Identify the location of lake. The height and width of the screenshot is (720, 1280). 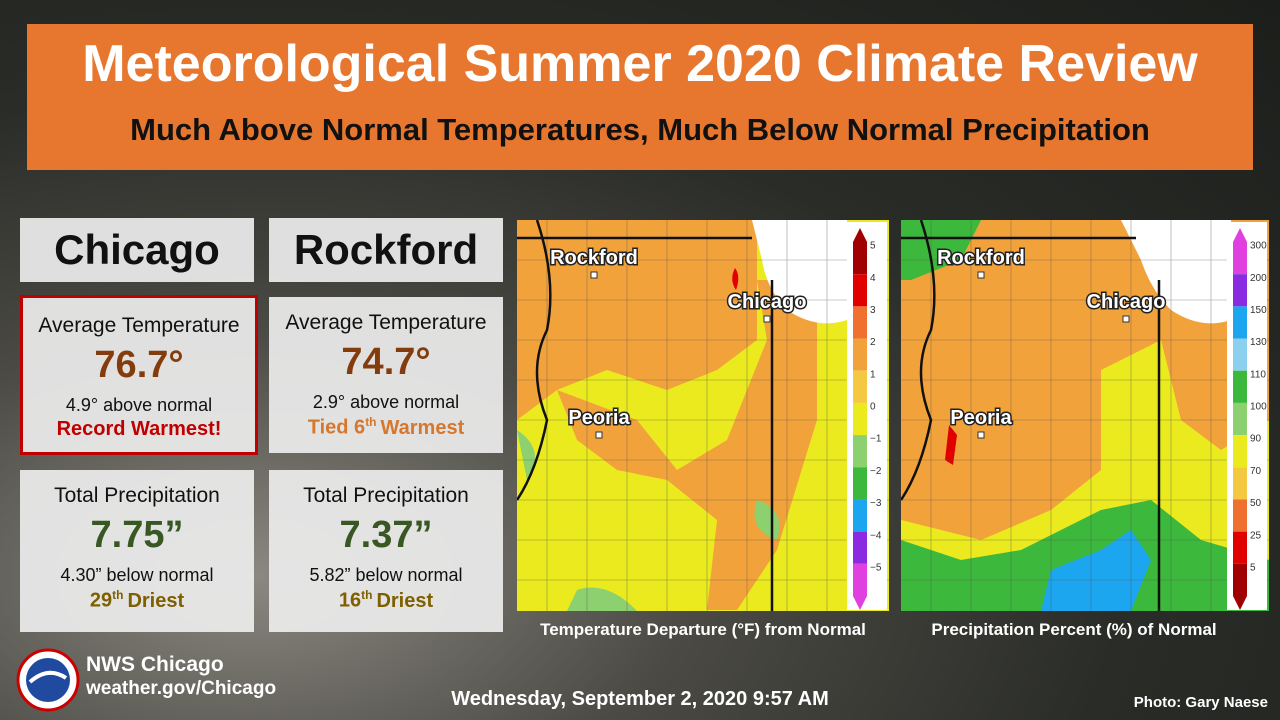
(799, 272).